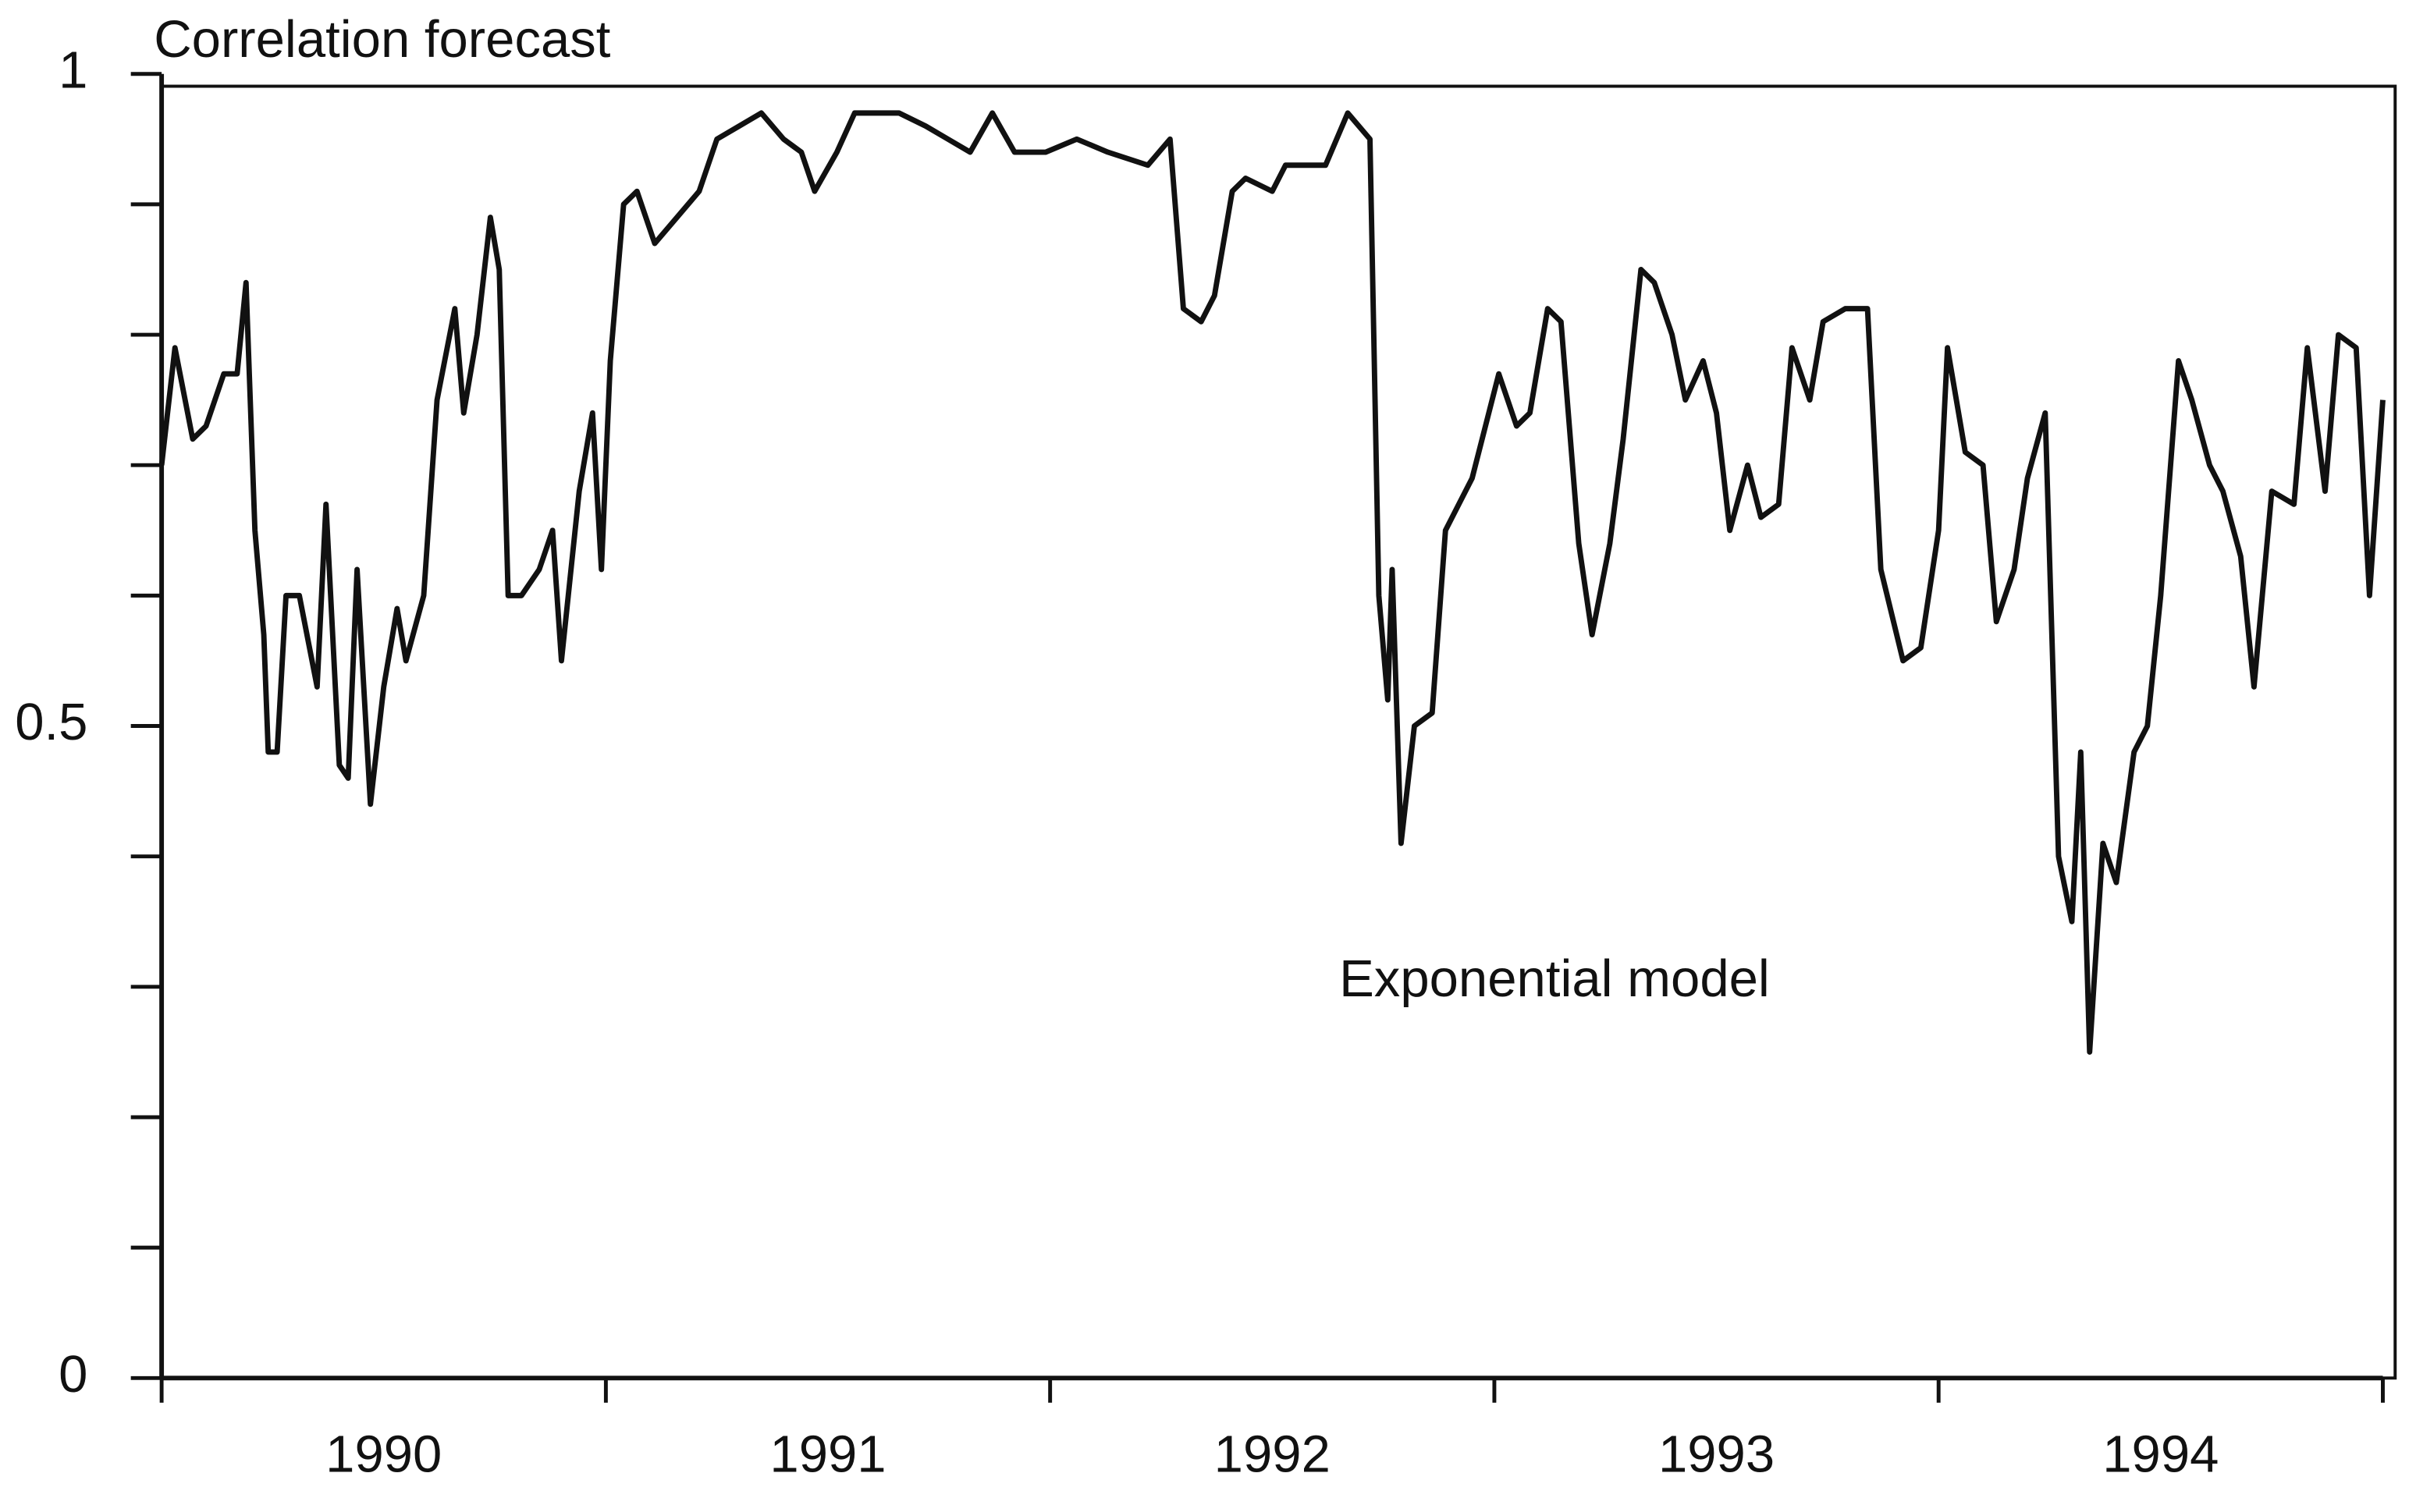  What do you see at coordinates (382, 40) in the screenshot?
I see `chart-title: Correlation forecast` at bounding box center [382, 40].